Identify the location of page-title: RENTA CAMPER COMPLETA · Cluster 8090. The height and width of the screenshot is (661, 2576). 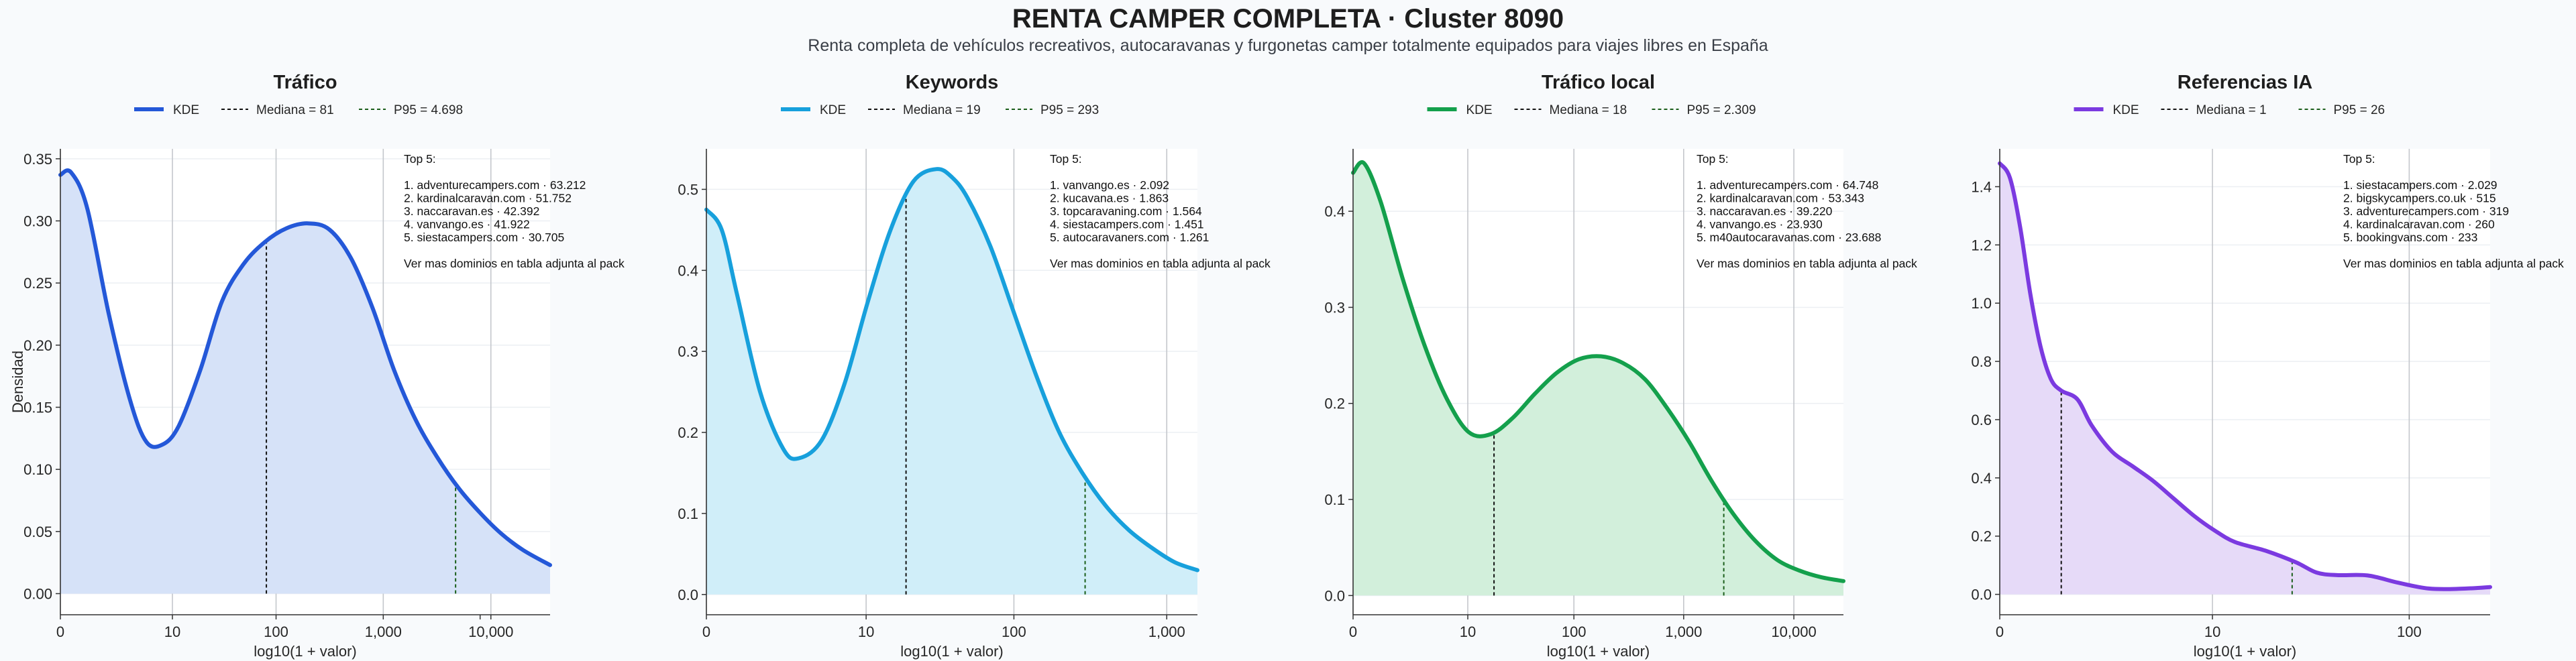
(1288, 19).